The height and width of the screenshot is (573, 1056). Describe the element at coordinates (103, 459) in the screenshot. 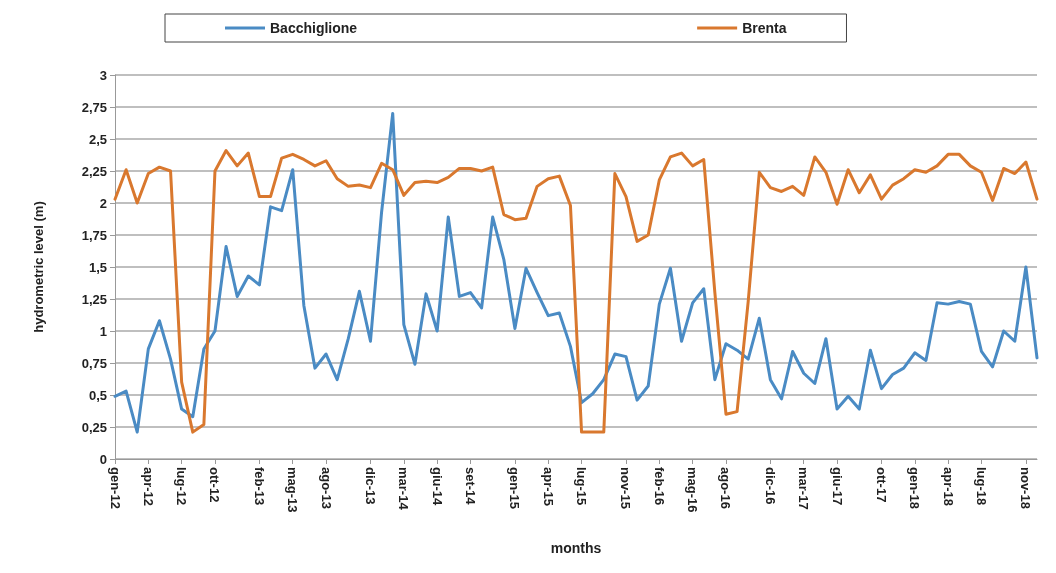

I see `y-tick-label: 0` at that location.